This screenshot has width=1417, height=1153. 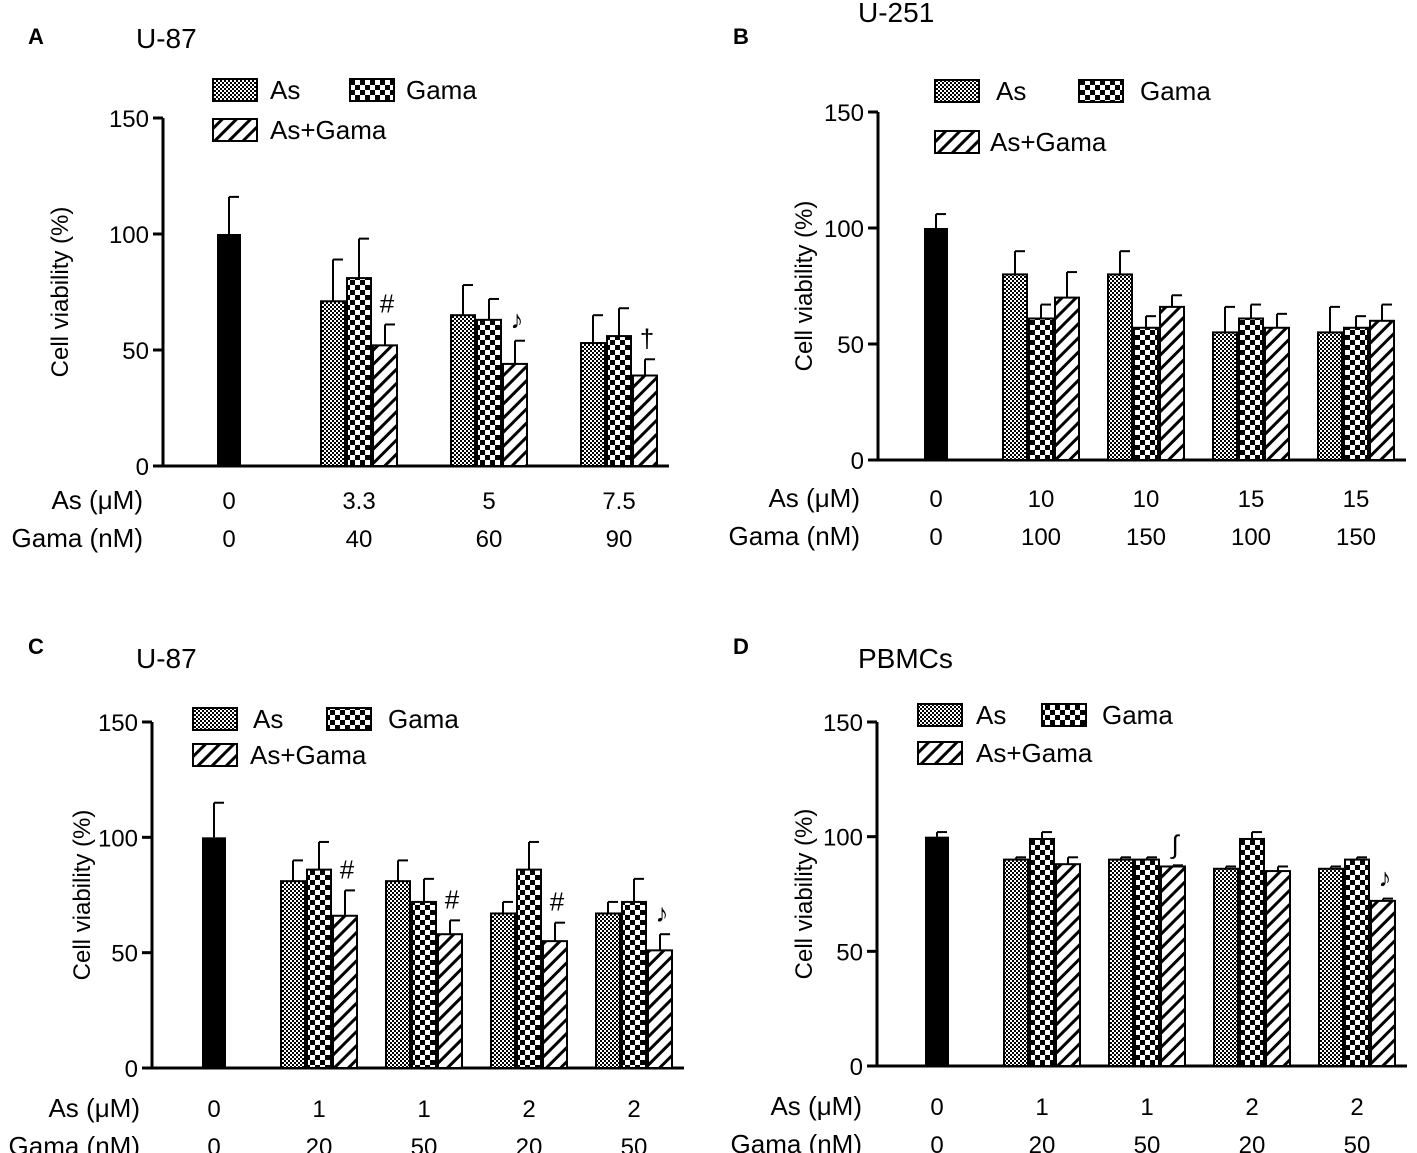 I want to click on x-label-gama: 150, so click(x=1146, y=537).